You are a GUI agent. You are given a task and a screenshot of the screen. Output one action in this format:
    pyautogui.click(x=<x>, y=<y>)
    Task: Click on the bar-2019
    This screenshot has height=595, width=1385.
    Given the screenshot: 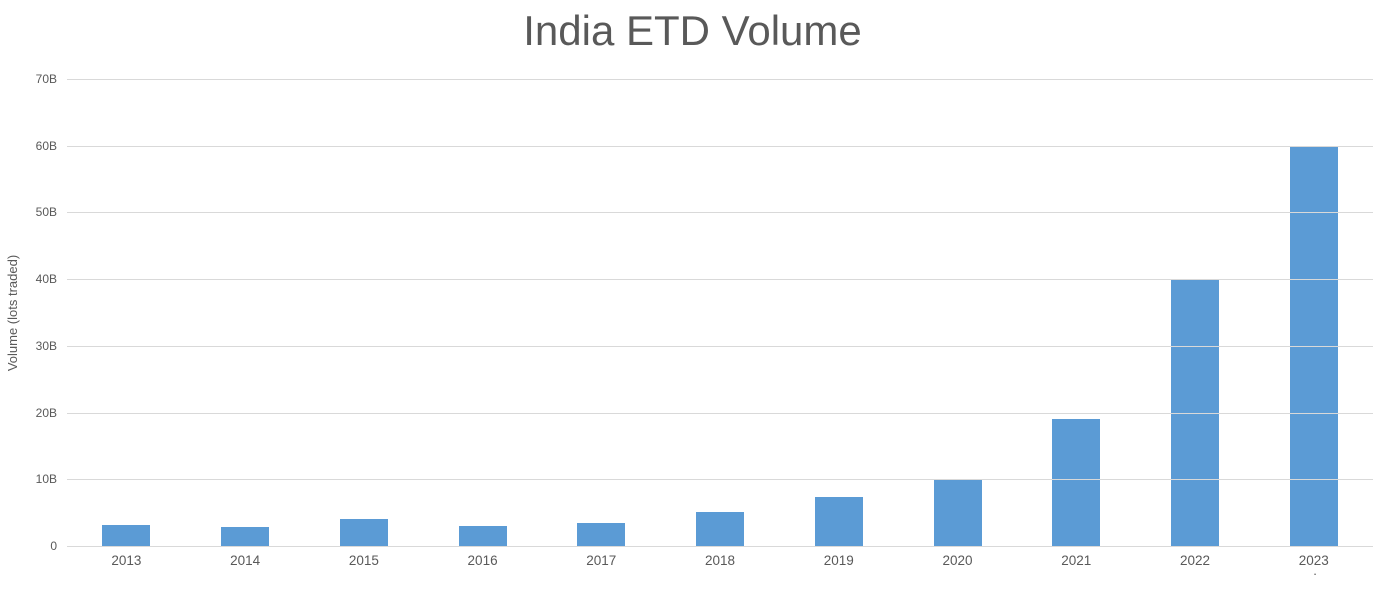 What is the action you would take?
    pyautogui.click(x=838, y=521)
    